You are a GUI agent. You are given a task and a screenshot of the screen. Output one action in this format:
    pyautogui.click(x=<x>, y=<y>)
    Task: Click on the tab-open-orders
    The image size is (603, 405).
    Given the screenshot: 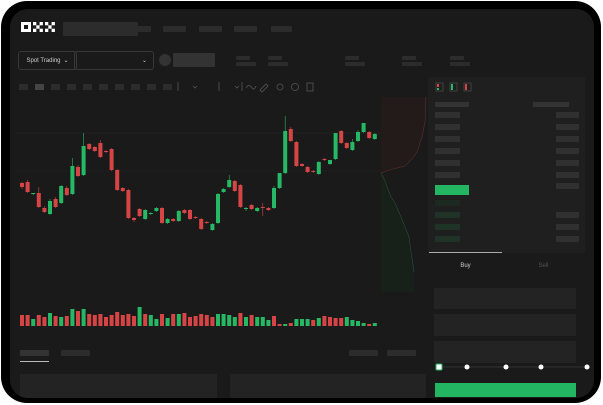 What is the action you would take?
    pyautogui.click(x=34, y=353)
    